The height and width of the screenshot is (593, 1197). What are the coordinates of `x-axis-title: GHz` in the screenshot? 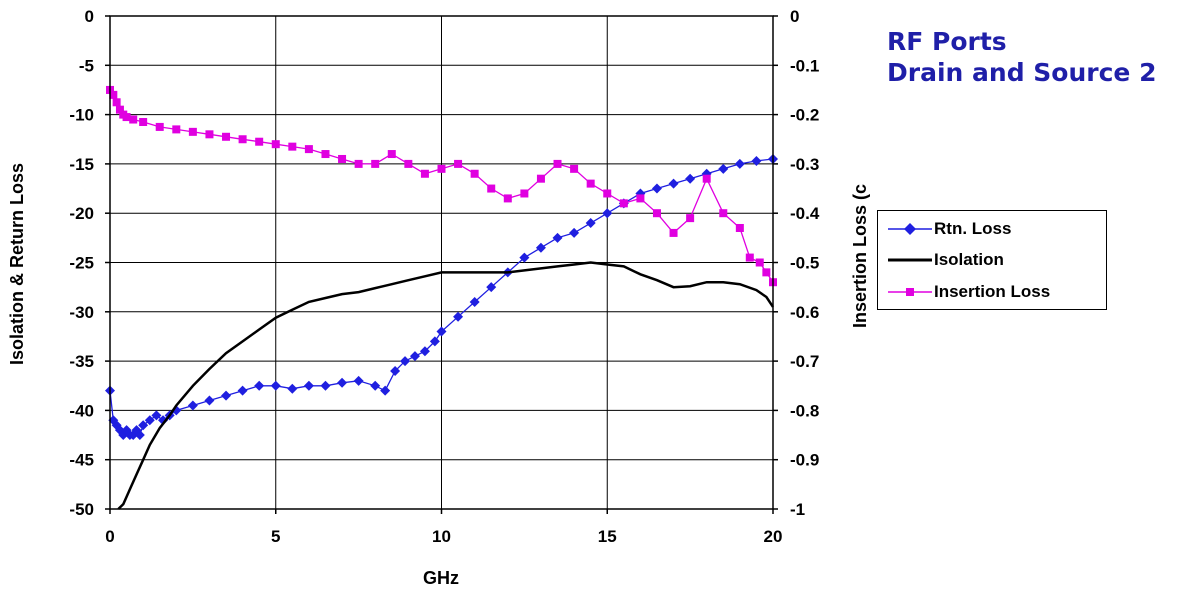 It's located at (441, 578).